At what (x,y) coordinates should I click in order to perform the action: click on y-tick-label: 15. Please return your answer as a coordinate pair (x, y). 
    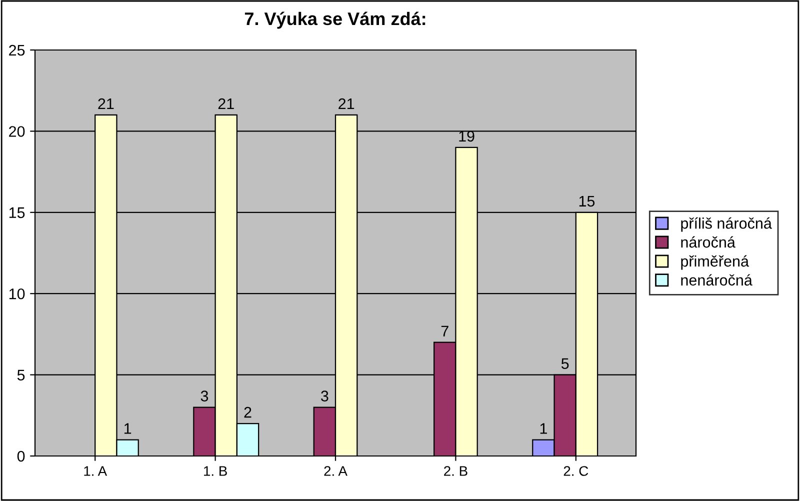
    Looking at the image, I should click on (17, 212).